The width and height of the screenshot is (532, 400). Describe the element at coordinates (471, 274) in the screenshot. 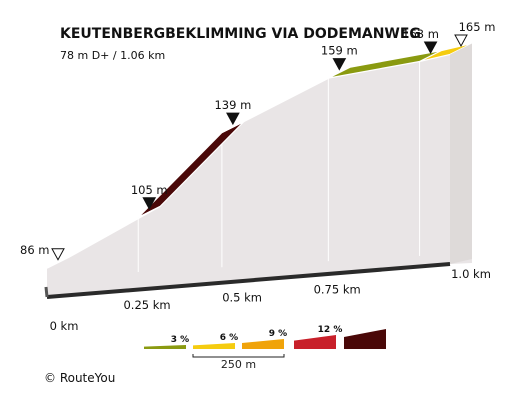

I see `x-tick-label: 1.0 km` at that location.